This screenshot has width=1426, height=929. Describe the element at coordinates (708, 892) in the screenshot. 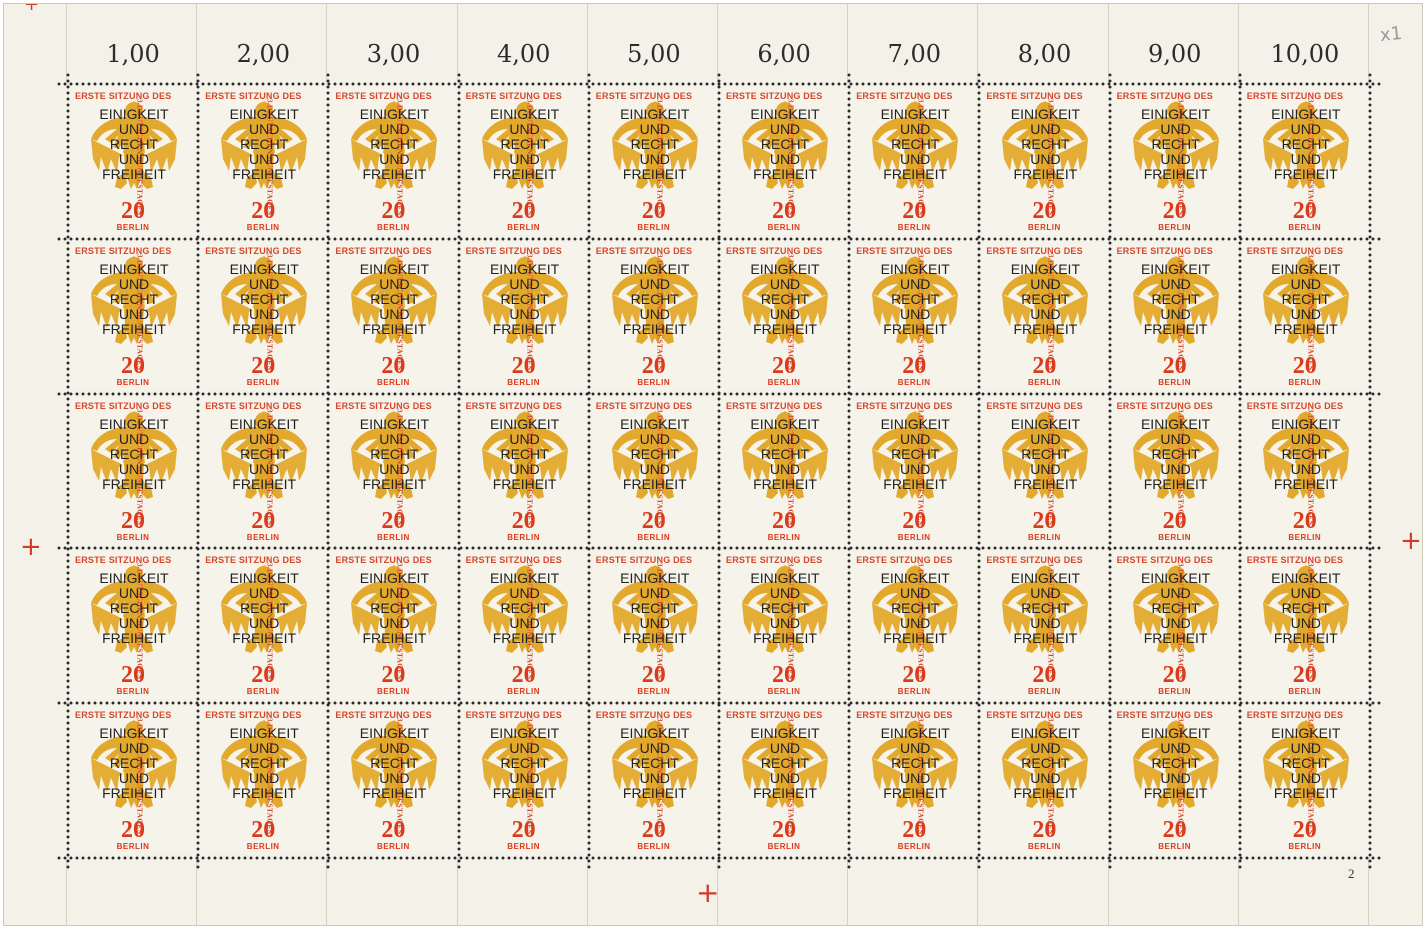

I see `registration-cross-bottom: +` at that location.